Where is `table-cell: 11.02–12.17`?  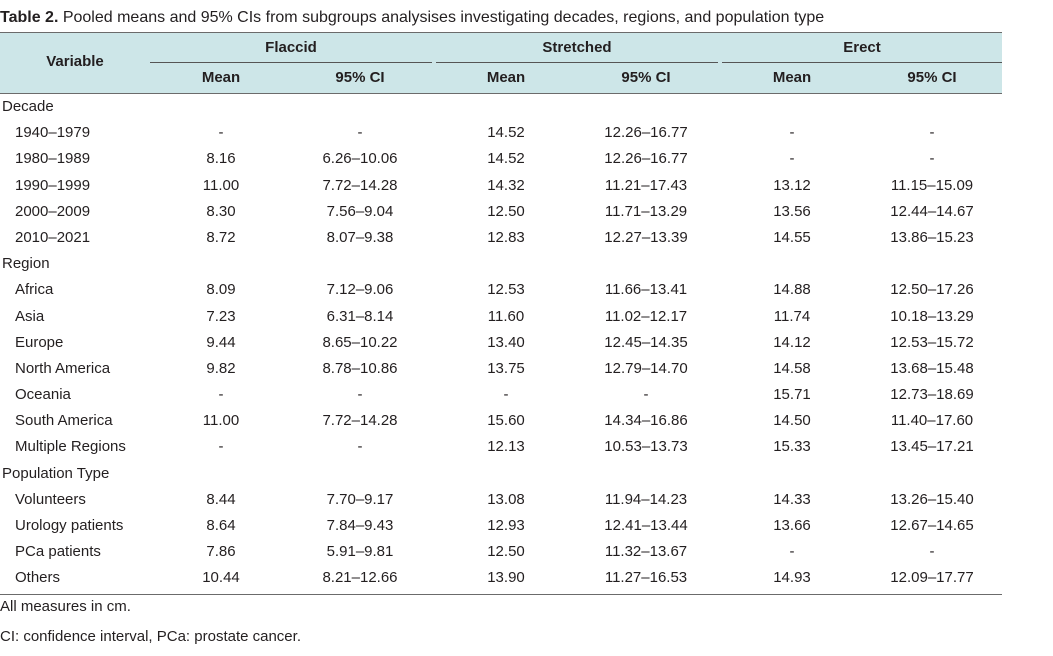
table-cell: 11.02–12.17 is located at coordinates (646, 316).